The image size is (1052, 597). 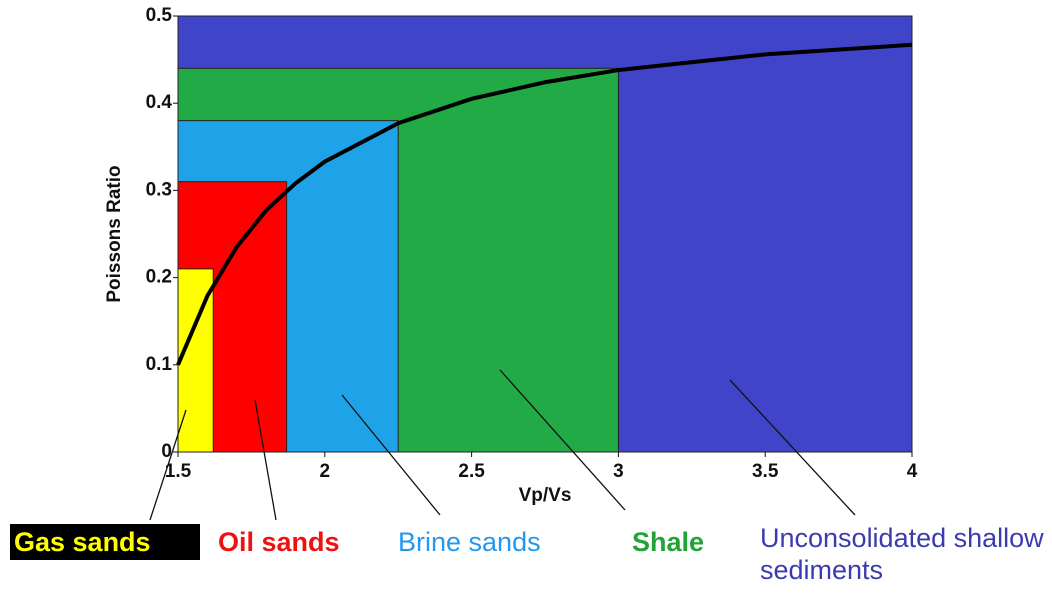 I want to click on y-tick-label: 0.1, so click(x=159, y=364).